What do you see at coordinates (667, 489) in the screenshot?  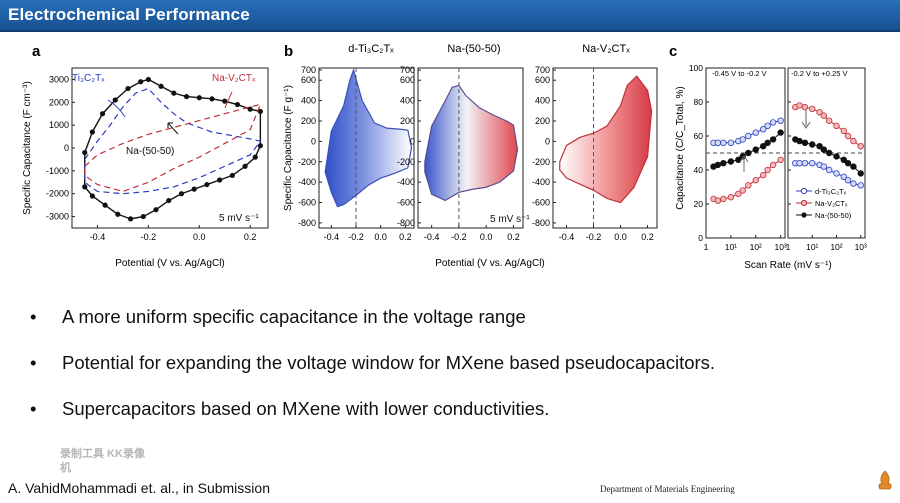 I see `affiliation: Department of Materials Engineering` at bounding box center [667, 489].